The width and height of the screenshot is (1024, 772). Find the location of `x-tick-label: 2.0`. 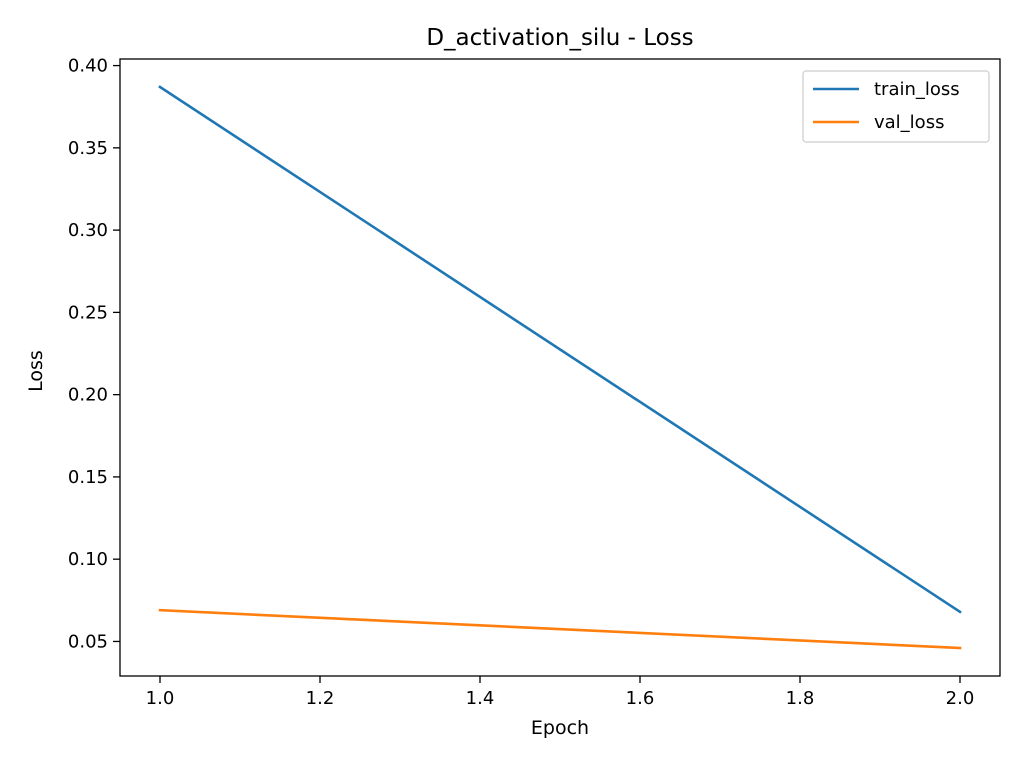

x-tick-label: 2.0 is located at coordinates (960, 698).